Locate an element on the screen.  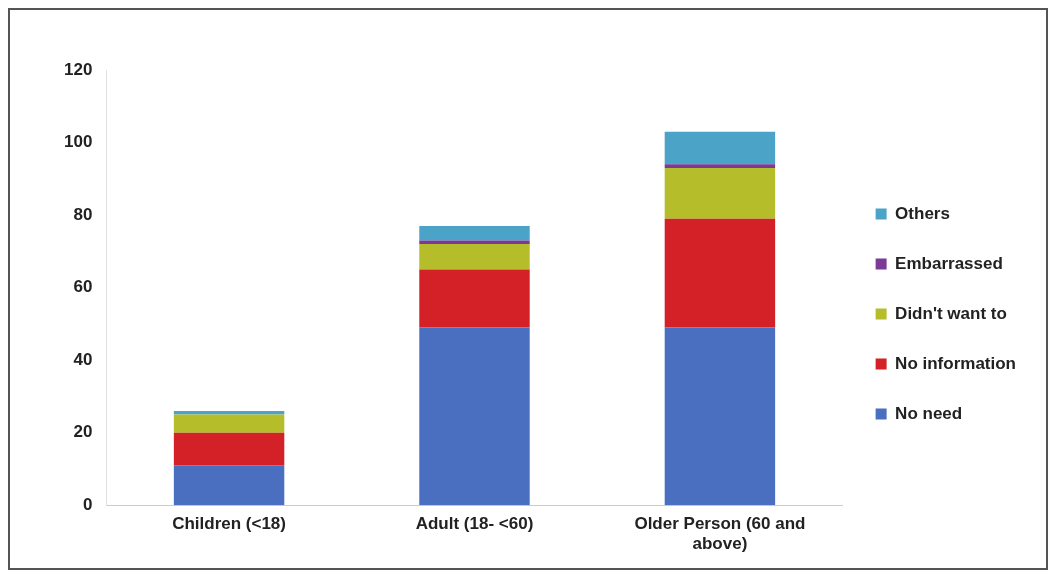
x-tick-label: Adult (18- <60) is located at coordinates (474, 524).